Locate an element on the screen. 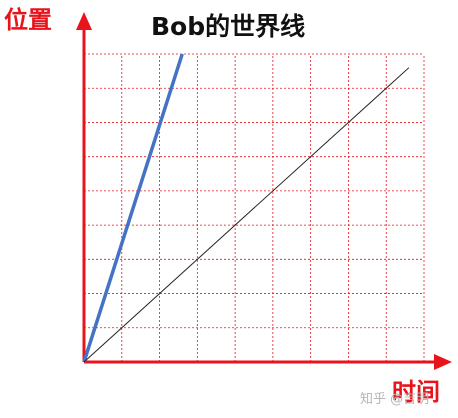 This screenshot has height=418, width=458. chart-title: Bob的世界线 is located at coordinates (228, 26).